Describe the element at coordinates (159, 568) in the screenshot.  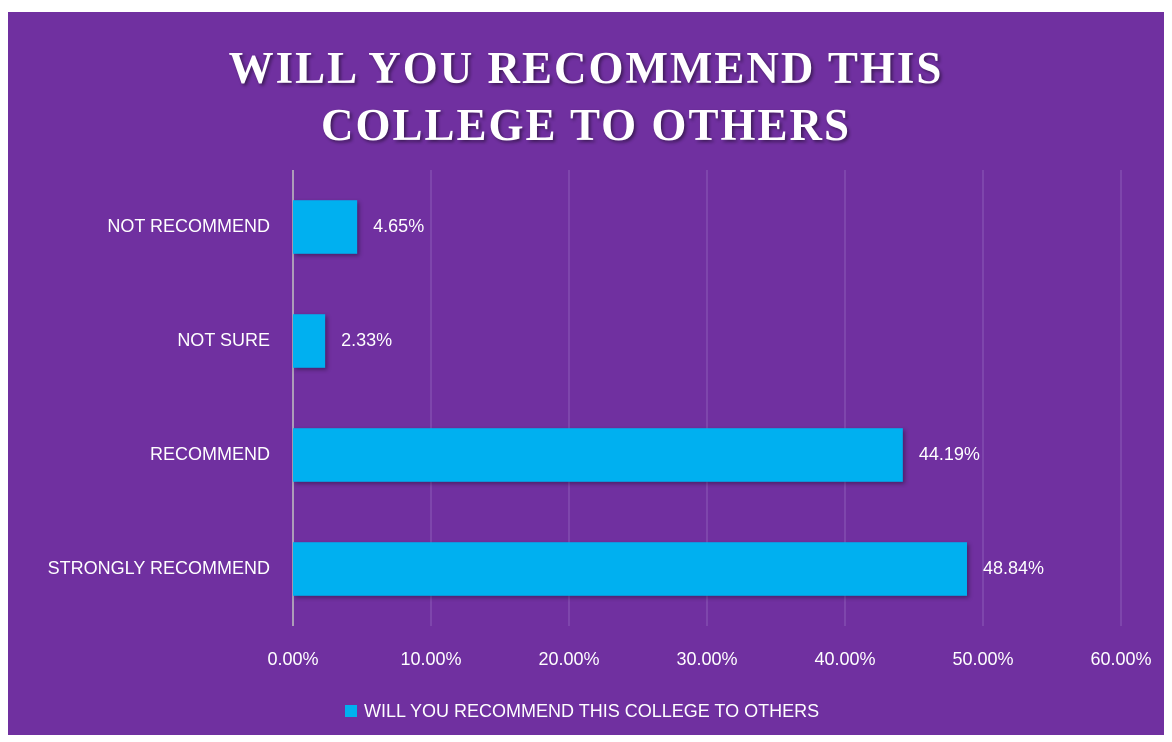
I see `y-tick-label: STRONGLY RECOMMEND` at that location.